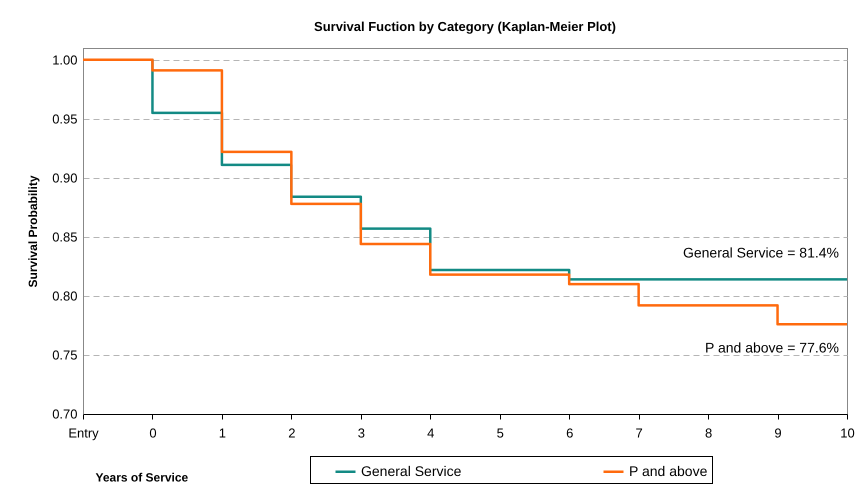  What do you see at coordinates (411, 470) in the screenshot?
I see `legend-label: General Service` at bounding box center [411, 470].